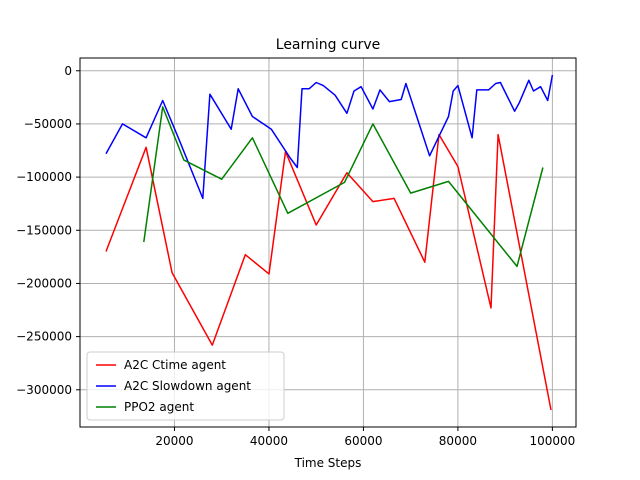 The width and height of the screenshot is (640, 480). Describe the element at coordinates (328, 45) in the screenshot. I see `chart-title: Learning curve` at that location.